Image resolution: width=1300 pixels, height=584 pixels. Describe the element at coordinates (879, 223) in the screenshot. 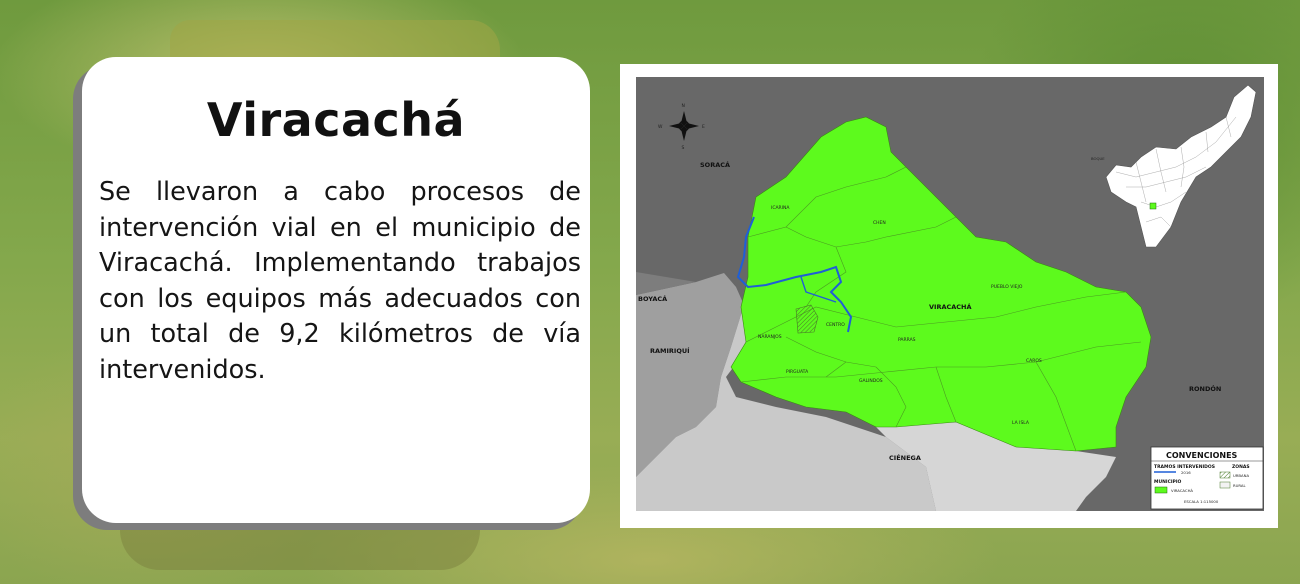

I see `vereda-chen: CHEN` at that location.